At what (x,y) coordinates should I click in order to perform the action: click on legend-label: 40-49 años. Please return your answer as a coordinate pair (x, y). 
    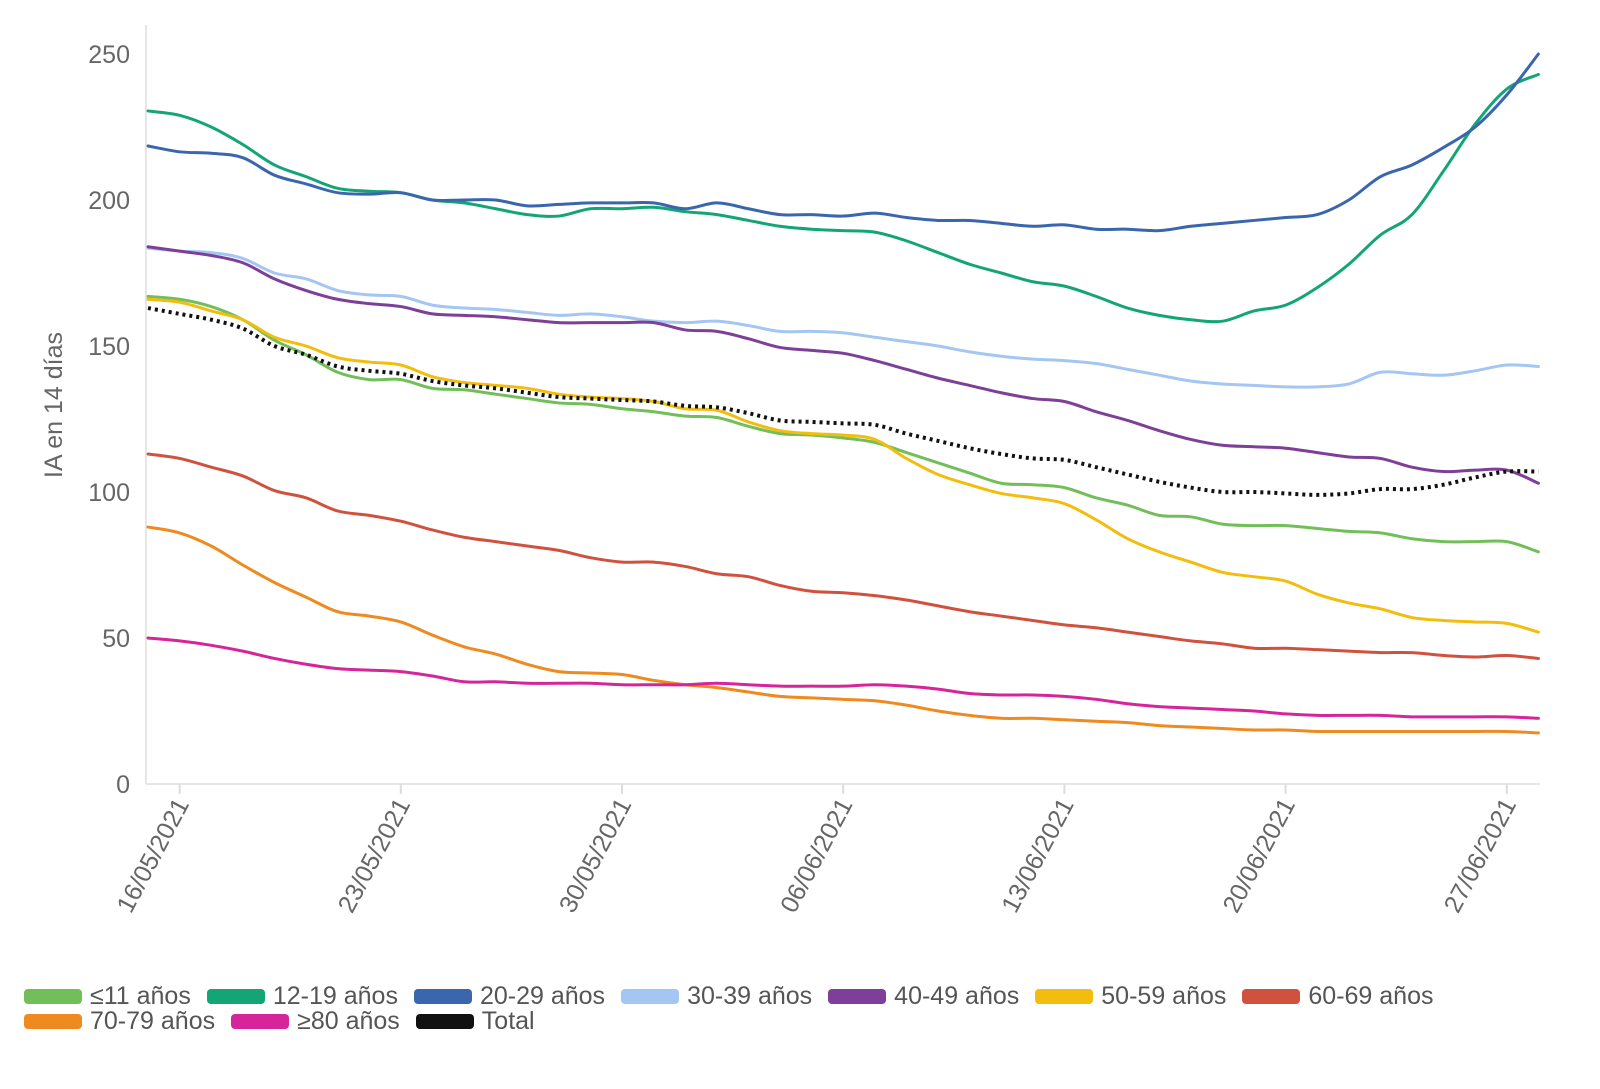
    Looking at the image, I should click on (957, 996).